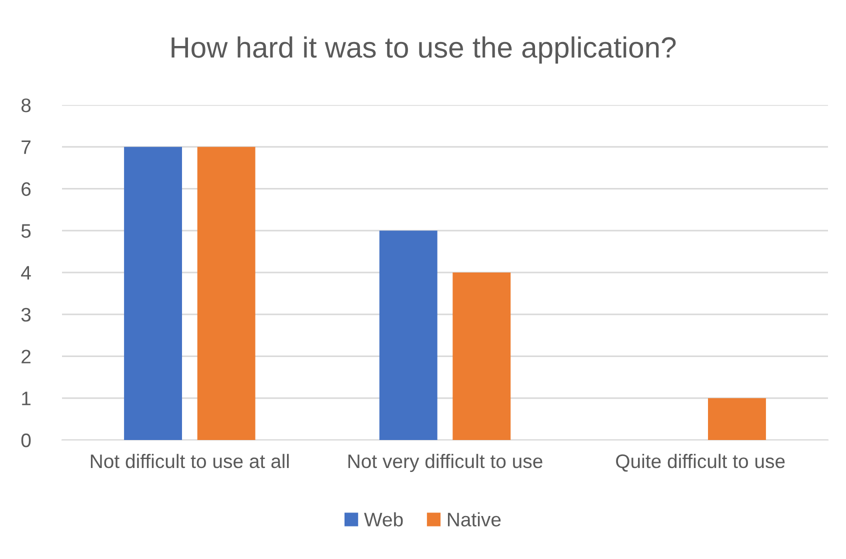 This screenshot has width=846, height=559. I want to click on y-tick-label: 0, so click(26, 440).